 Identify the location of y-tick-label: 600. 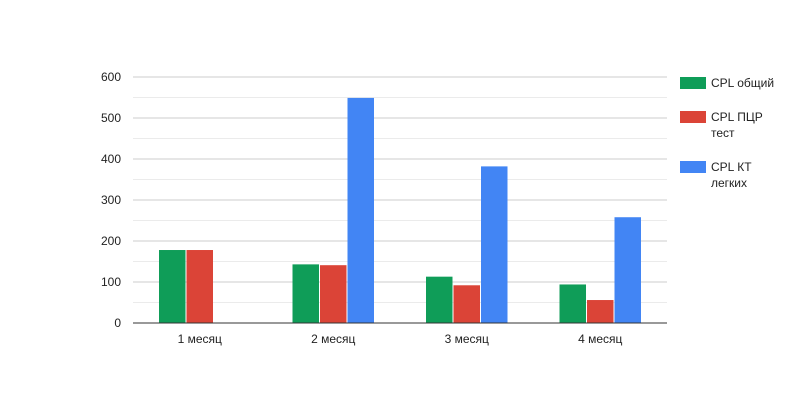
(111, 77).